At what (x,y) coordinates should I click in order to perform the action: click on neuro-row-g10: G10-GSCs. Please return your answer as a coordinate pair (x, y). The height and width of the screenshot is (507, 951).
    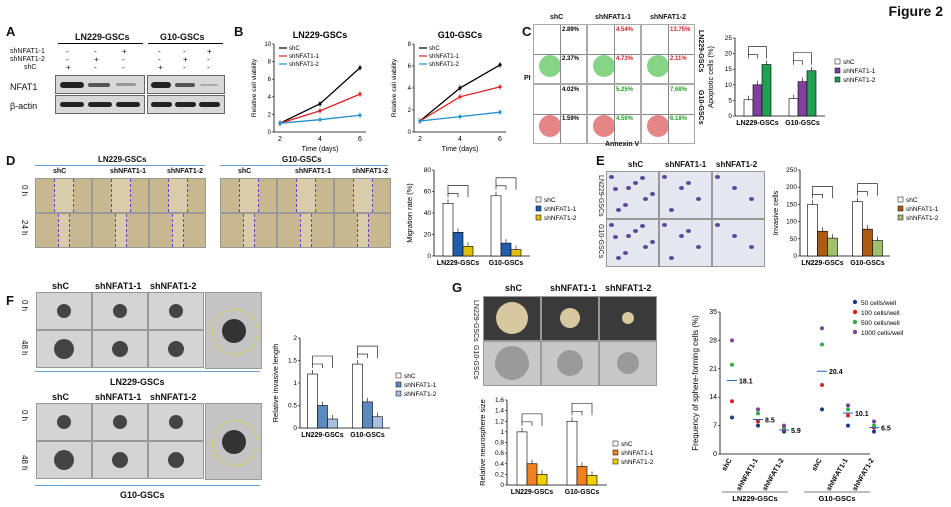
    Looking at the image, I should click on (475, 362).